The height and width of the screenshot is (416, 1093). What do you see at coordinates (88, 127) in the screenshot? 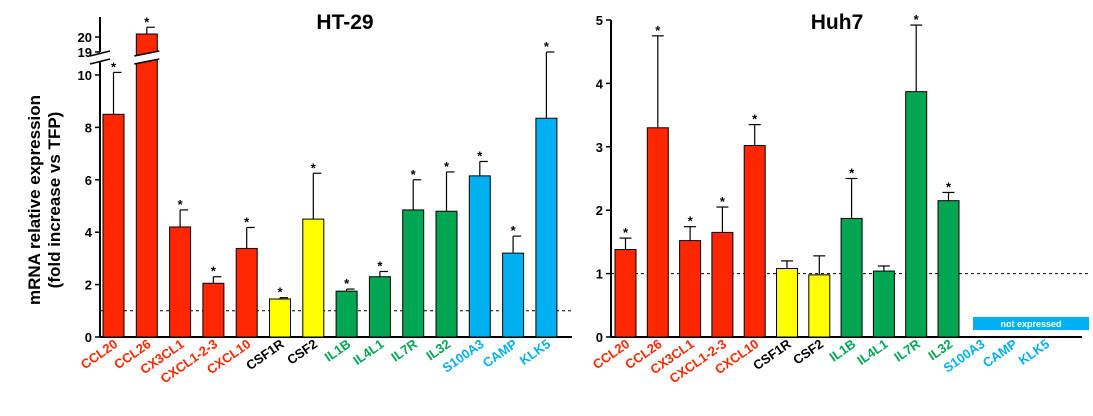
I see `y-tick-label: 8` at bounding box center [88, 127].